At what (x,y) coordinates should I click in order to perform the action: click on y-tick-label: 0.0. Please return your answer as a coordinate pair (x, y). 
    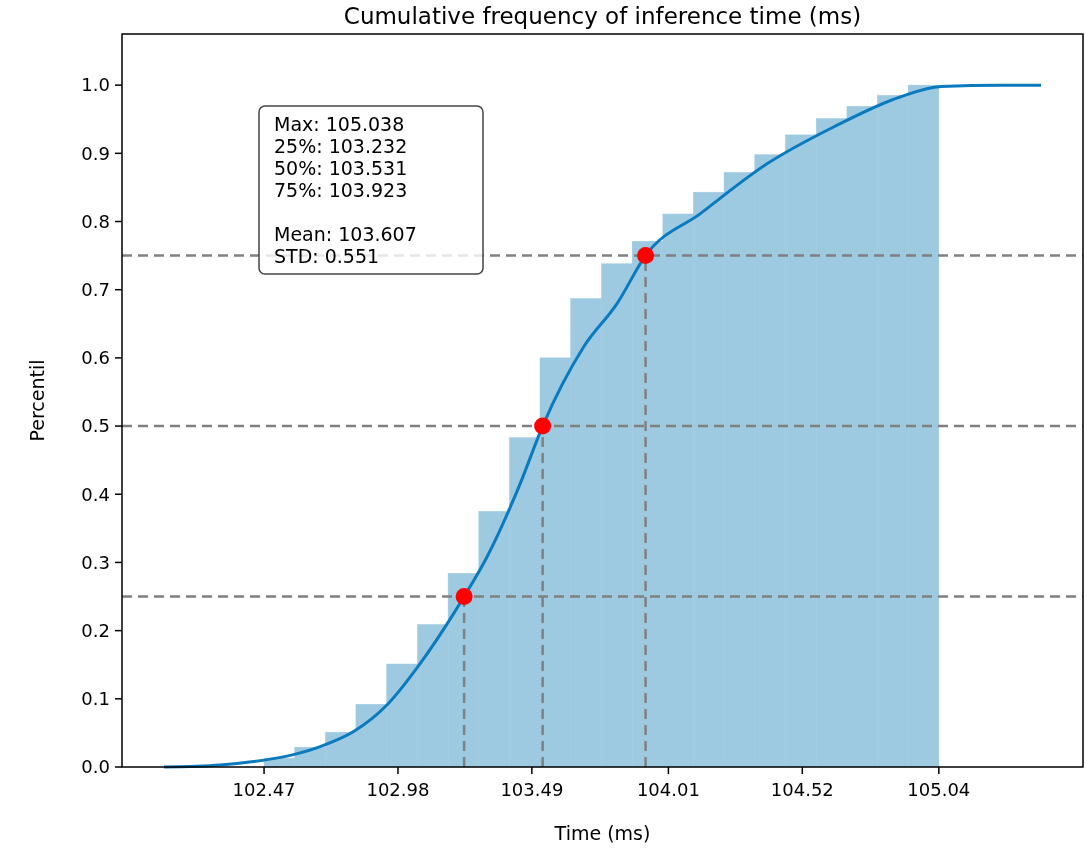
    Looking at the image, I should click on (95, 767).